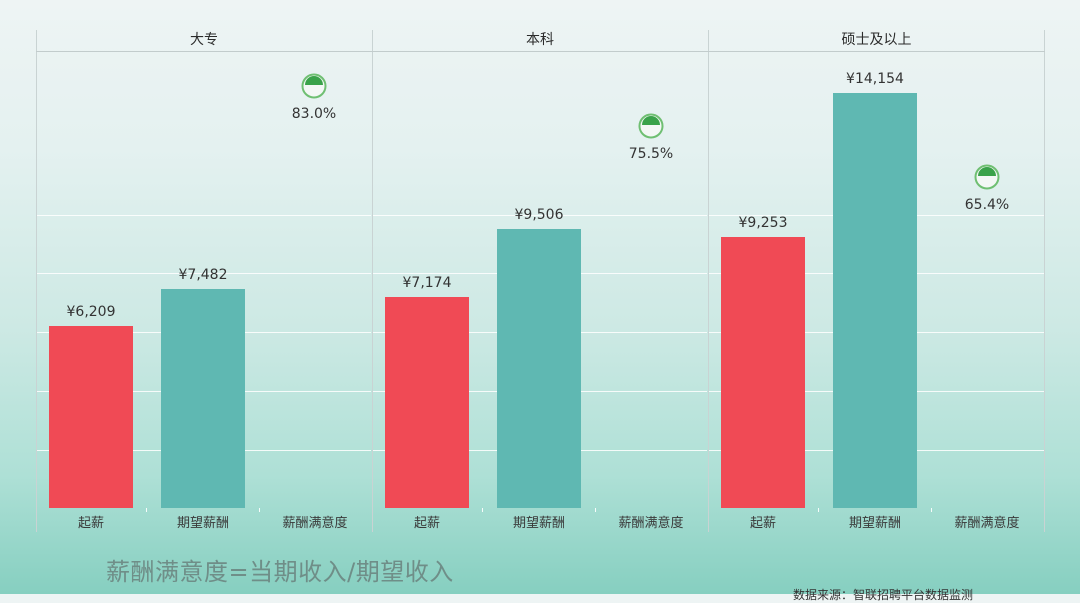 The image size is (1080, 603). Describe the element at coordinates (876, 41) in the screenshot. I see `panel-title: 硕士及以上` at that location.